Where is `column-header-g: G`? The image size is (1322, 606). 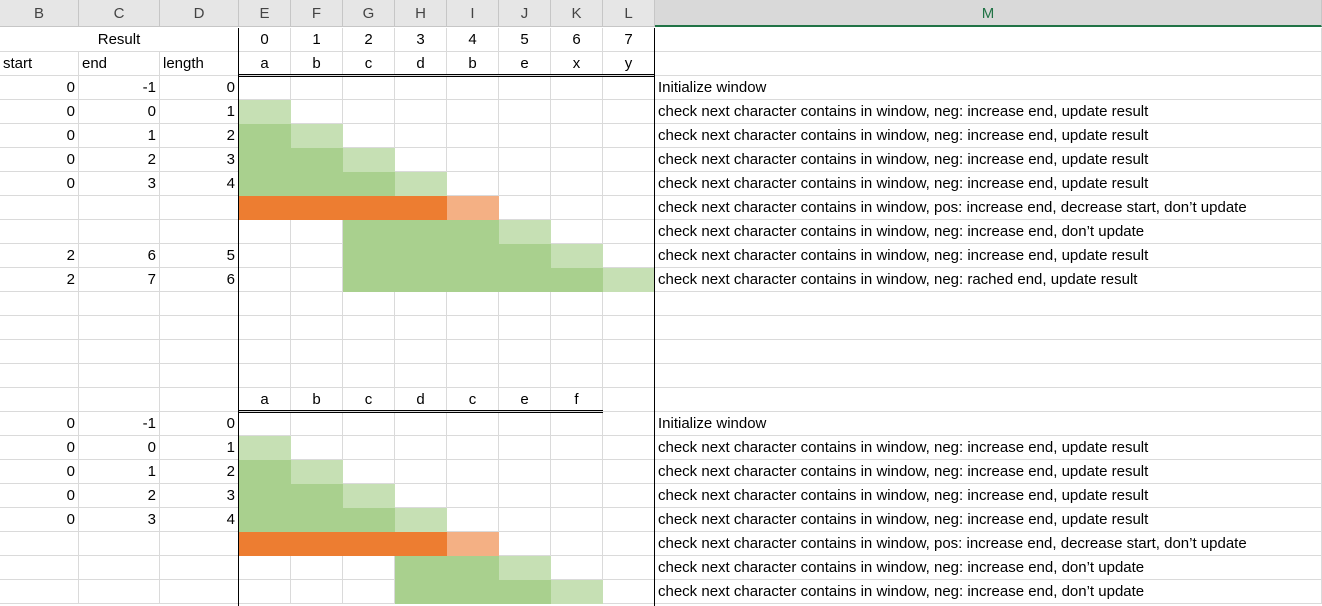 column-header-g: G is located at coordinates (369, 13).